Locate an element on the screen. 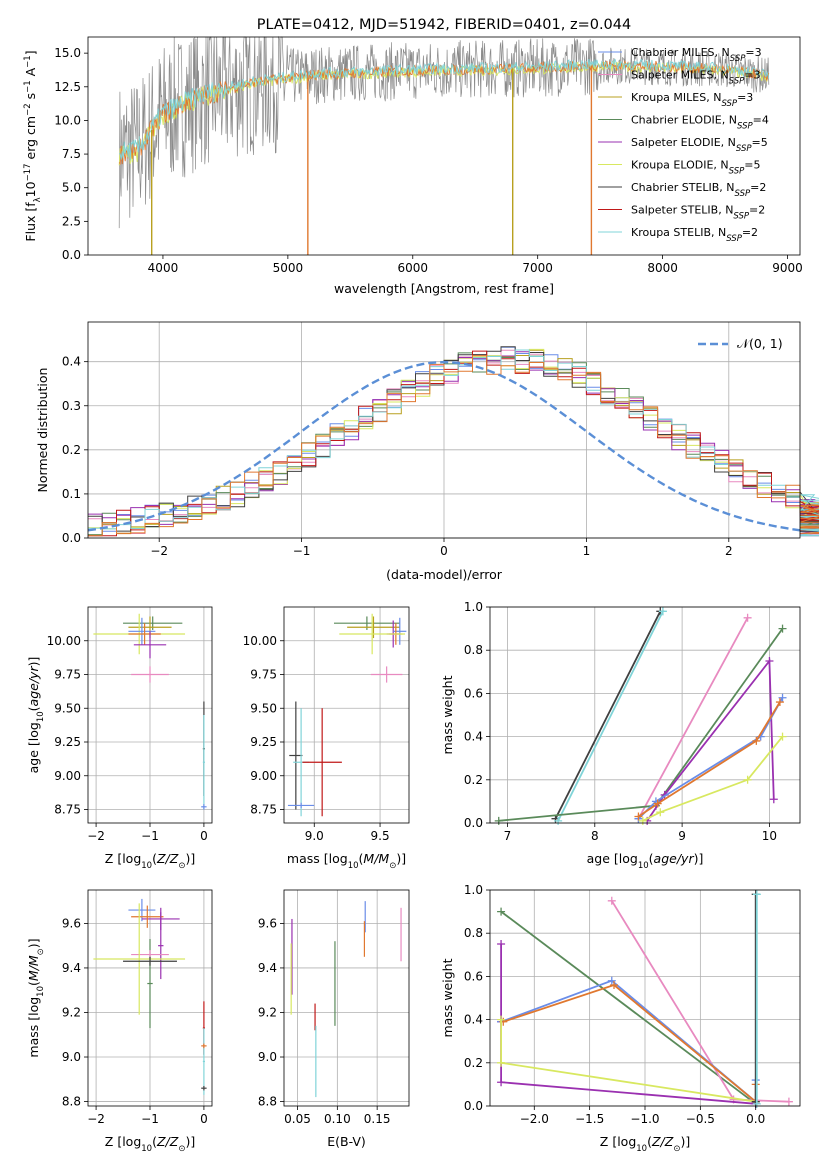  x-axis-label: Z [log10(Z/Z⊙)] is located at coordinates (150, 861).